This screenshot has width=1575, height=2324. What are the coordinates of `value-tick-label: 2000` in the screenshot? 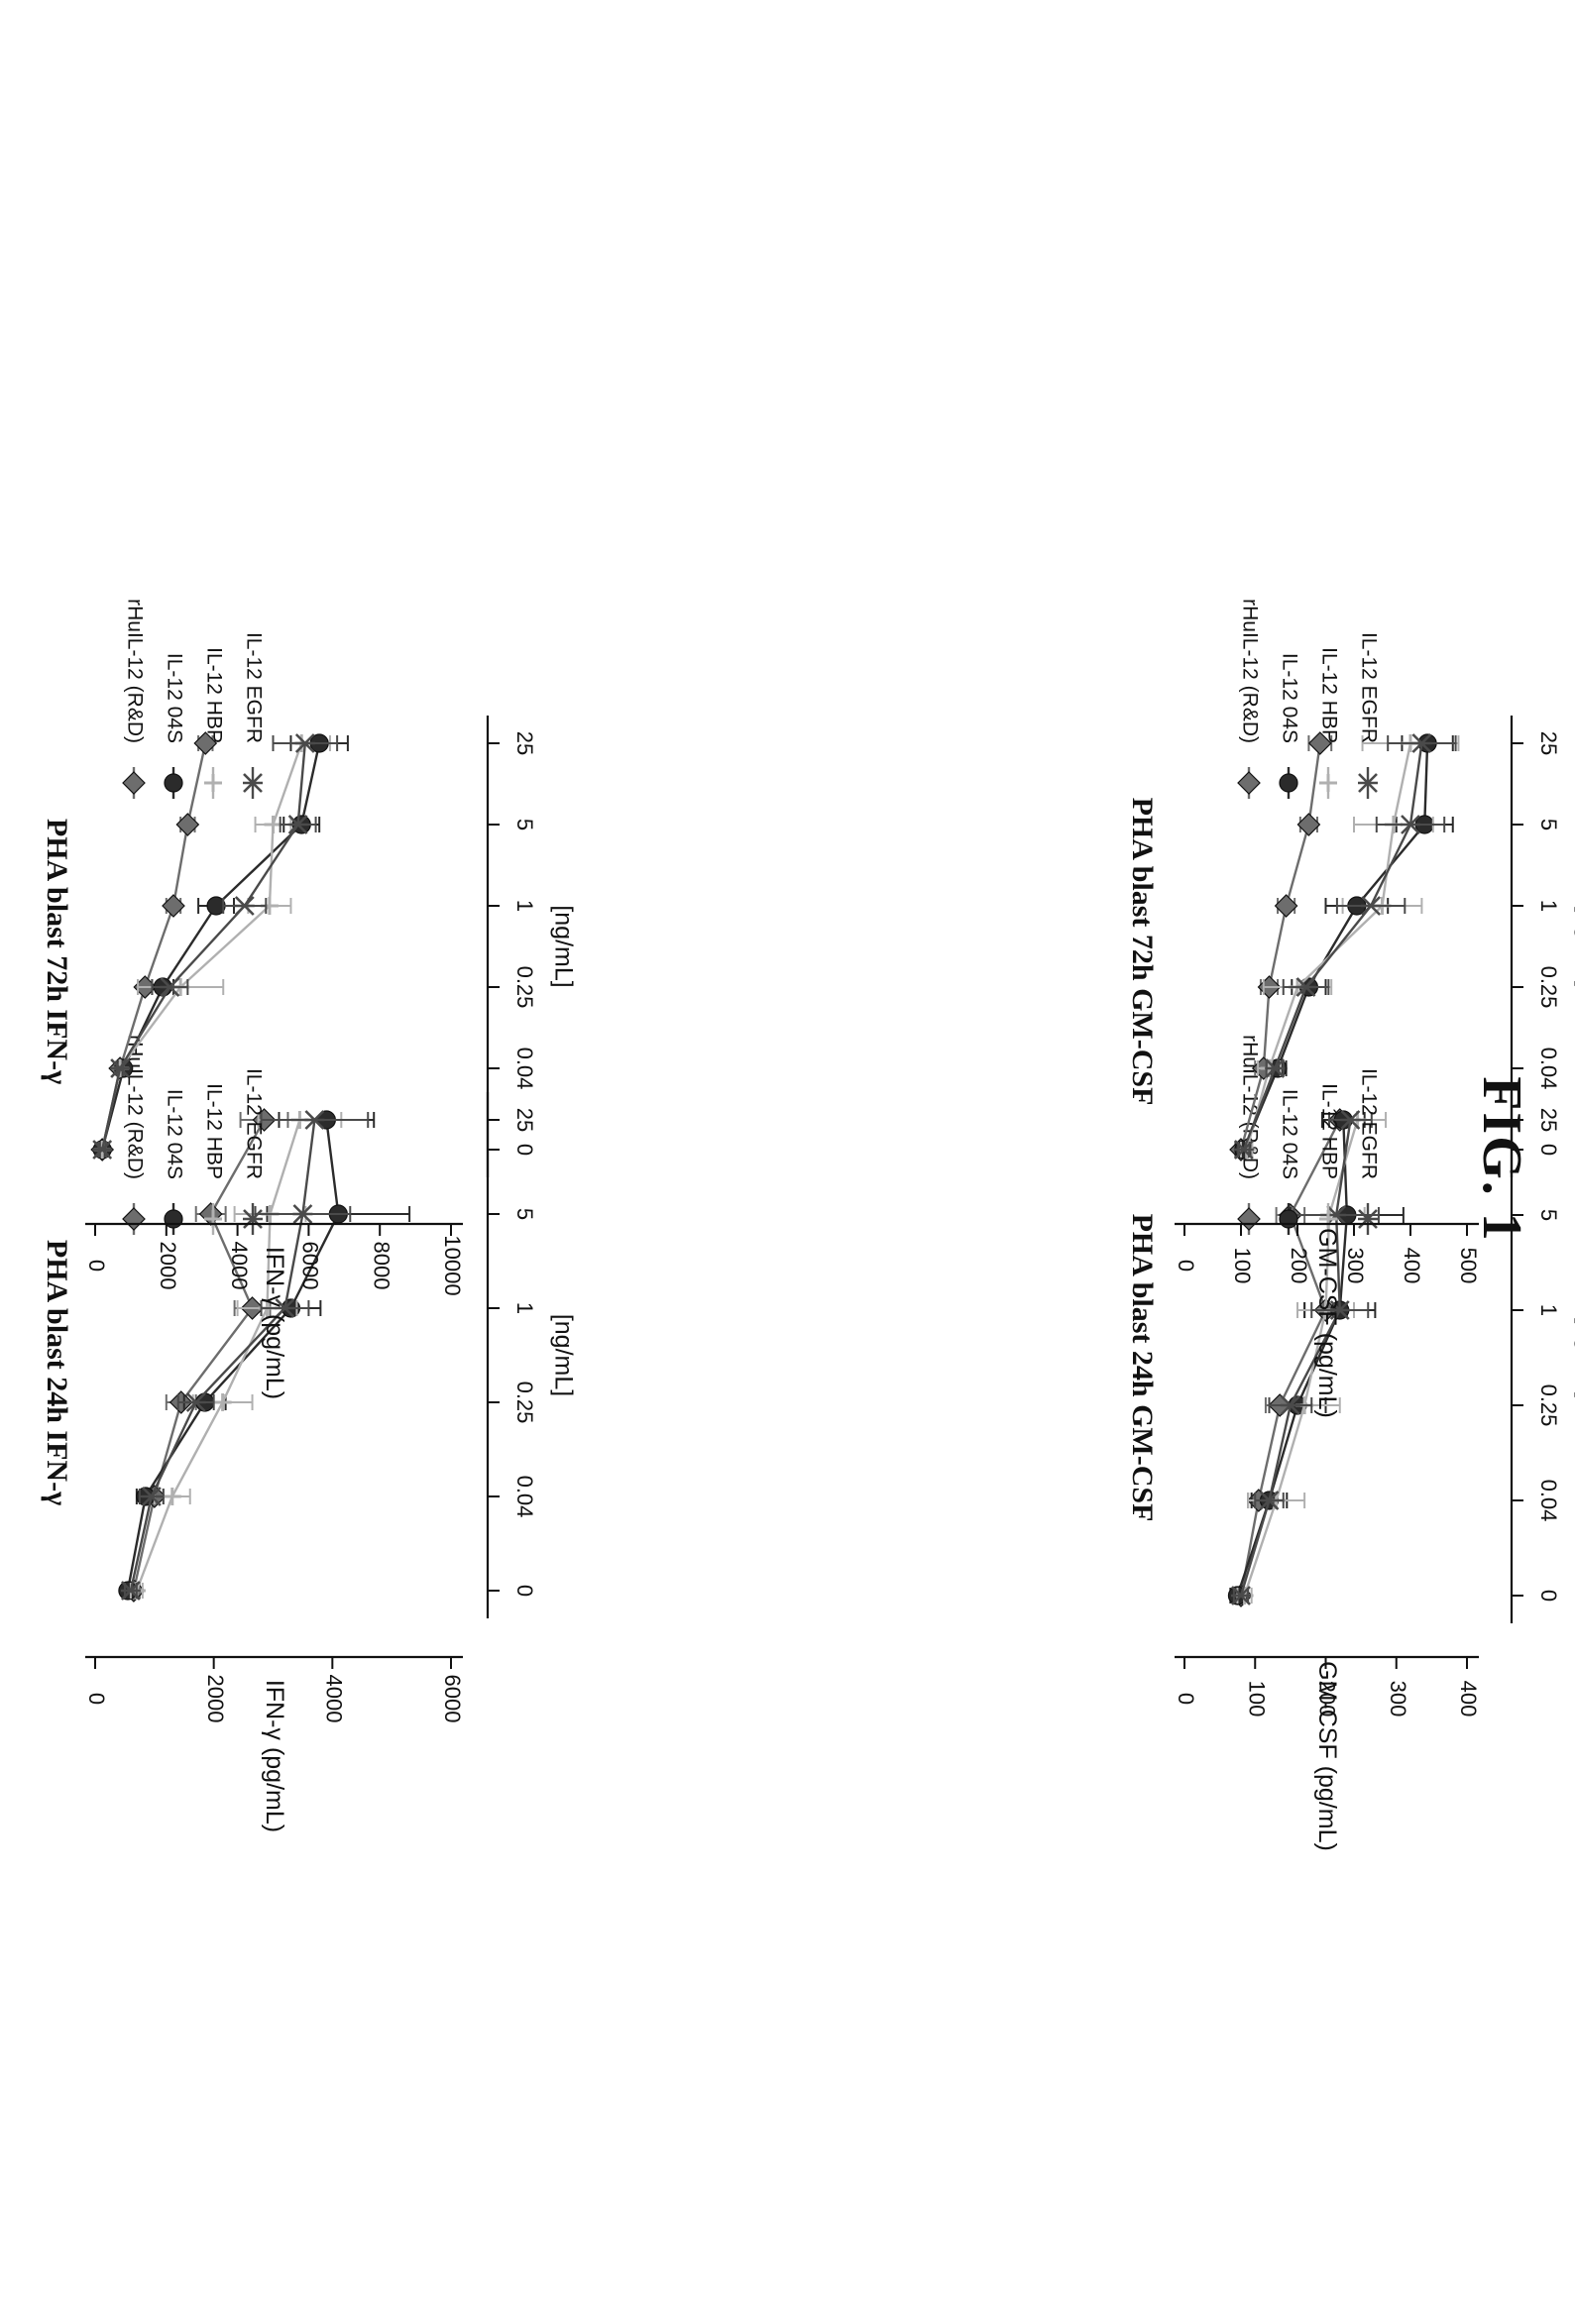 It's located at (168, 1266).